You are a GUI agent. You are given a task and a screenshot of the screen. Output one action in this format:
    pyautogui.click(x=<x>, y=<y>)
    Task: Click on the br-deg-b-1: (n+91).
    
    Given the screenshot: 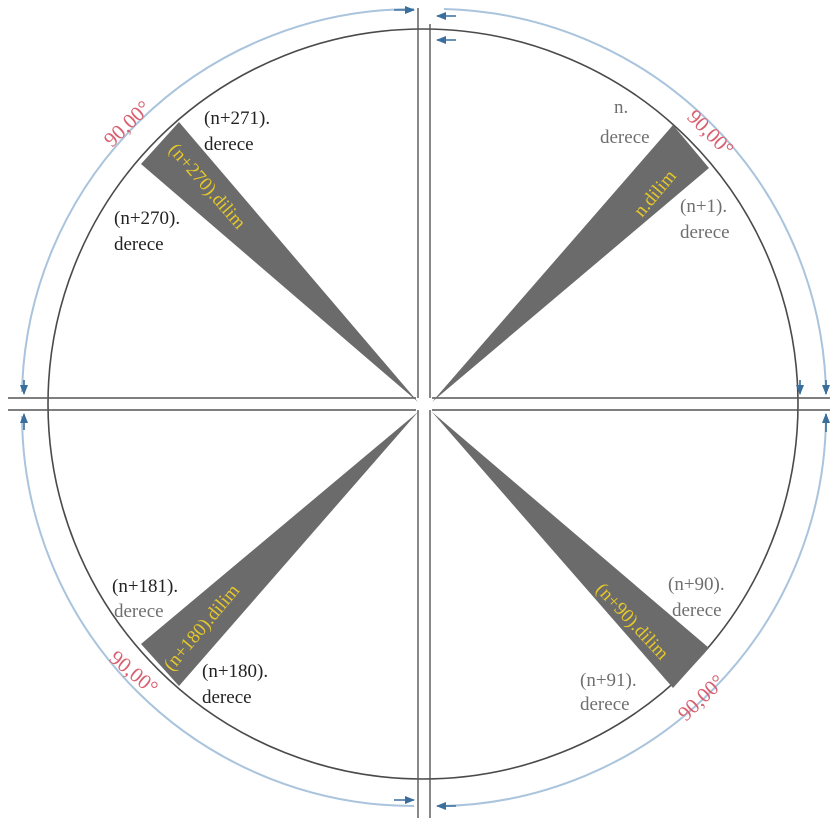 What is the action you would take?
    pyautogui.click(x=608, y=680)
    